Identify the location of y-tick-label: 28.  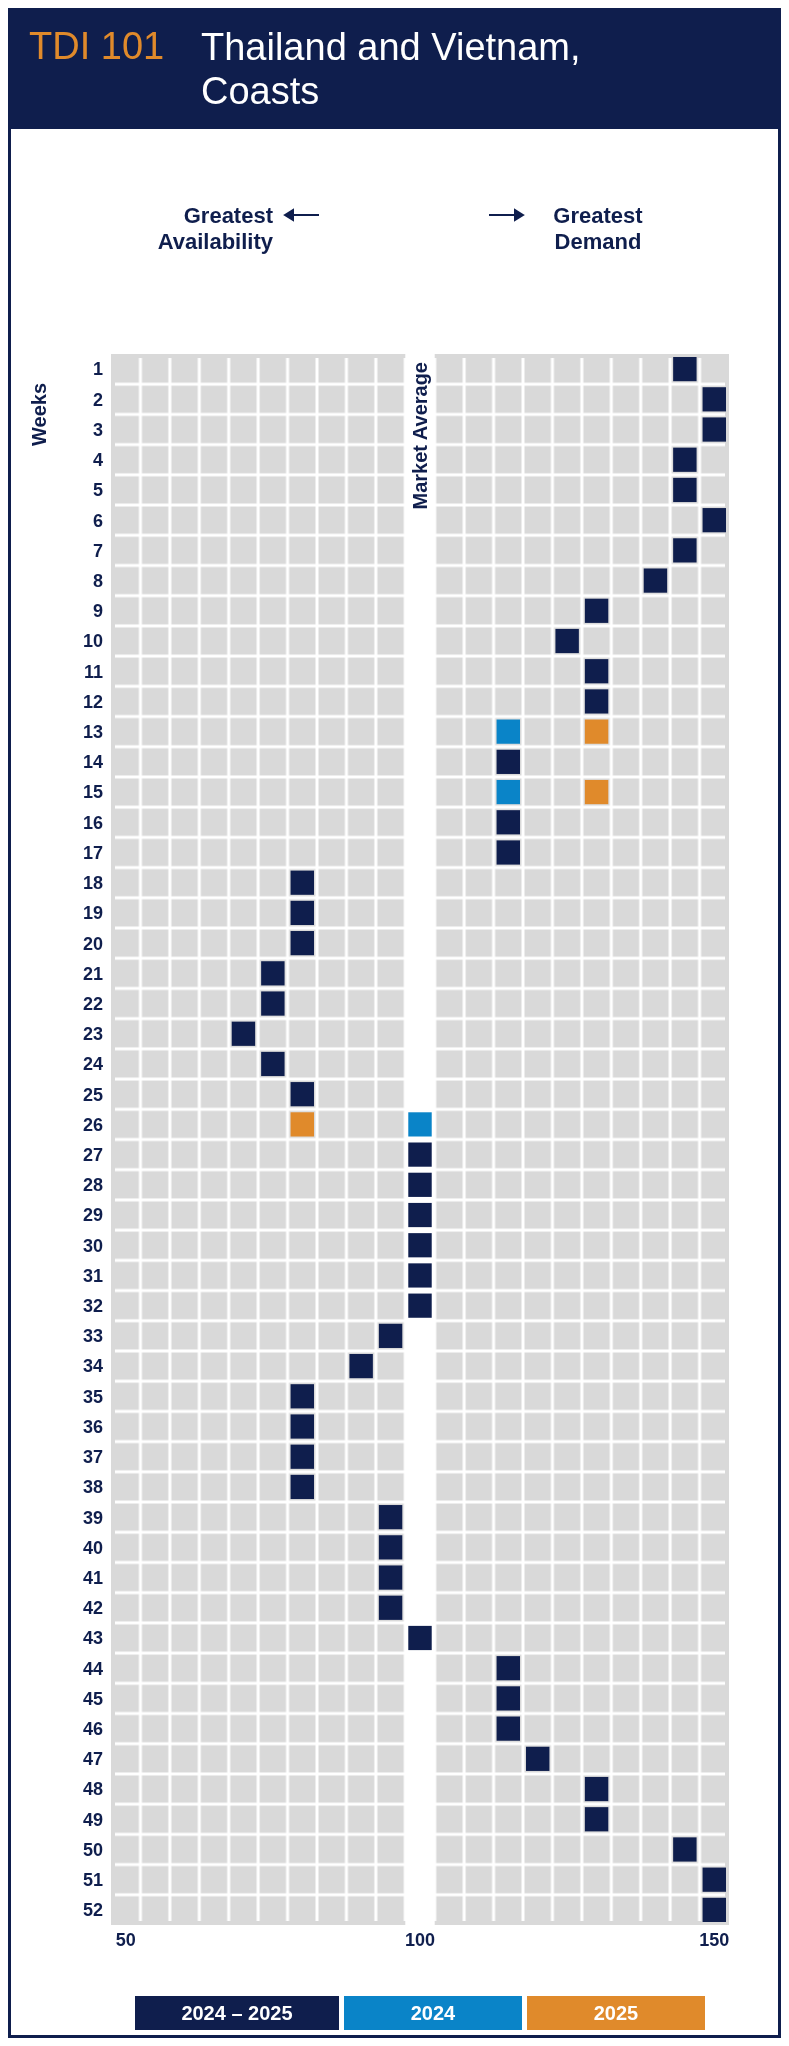
(92, 1185).